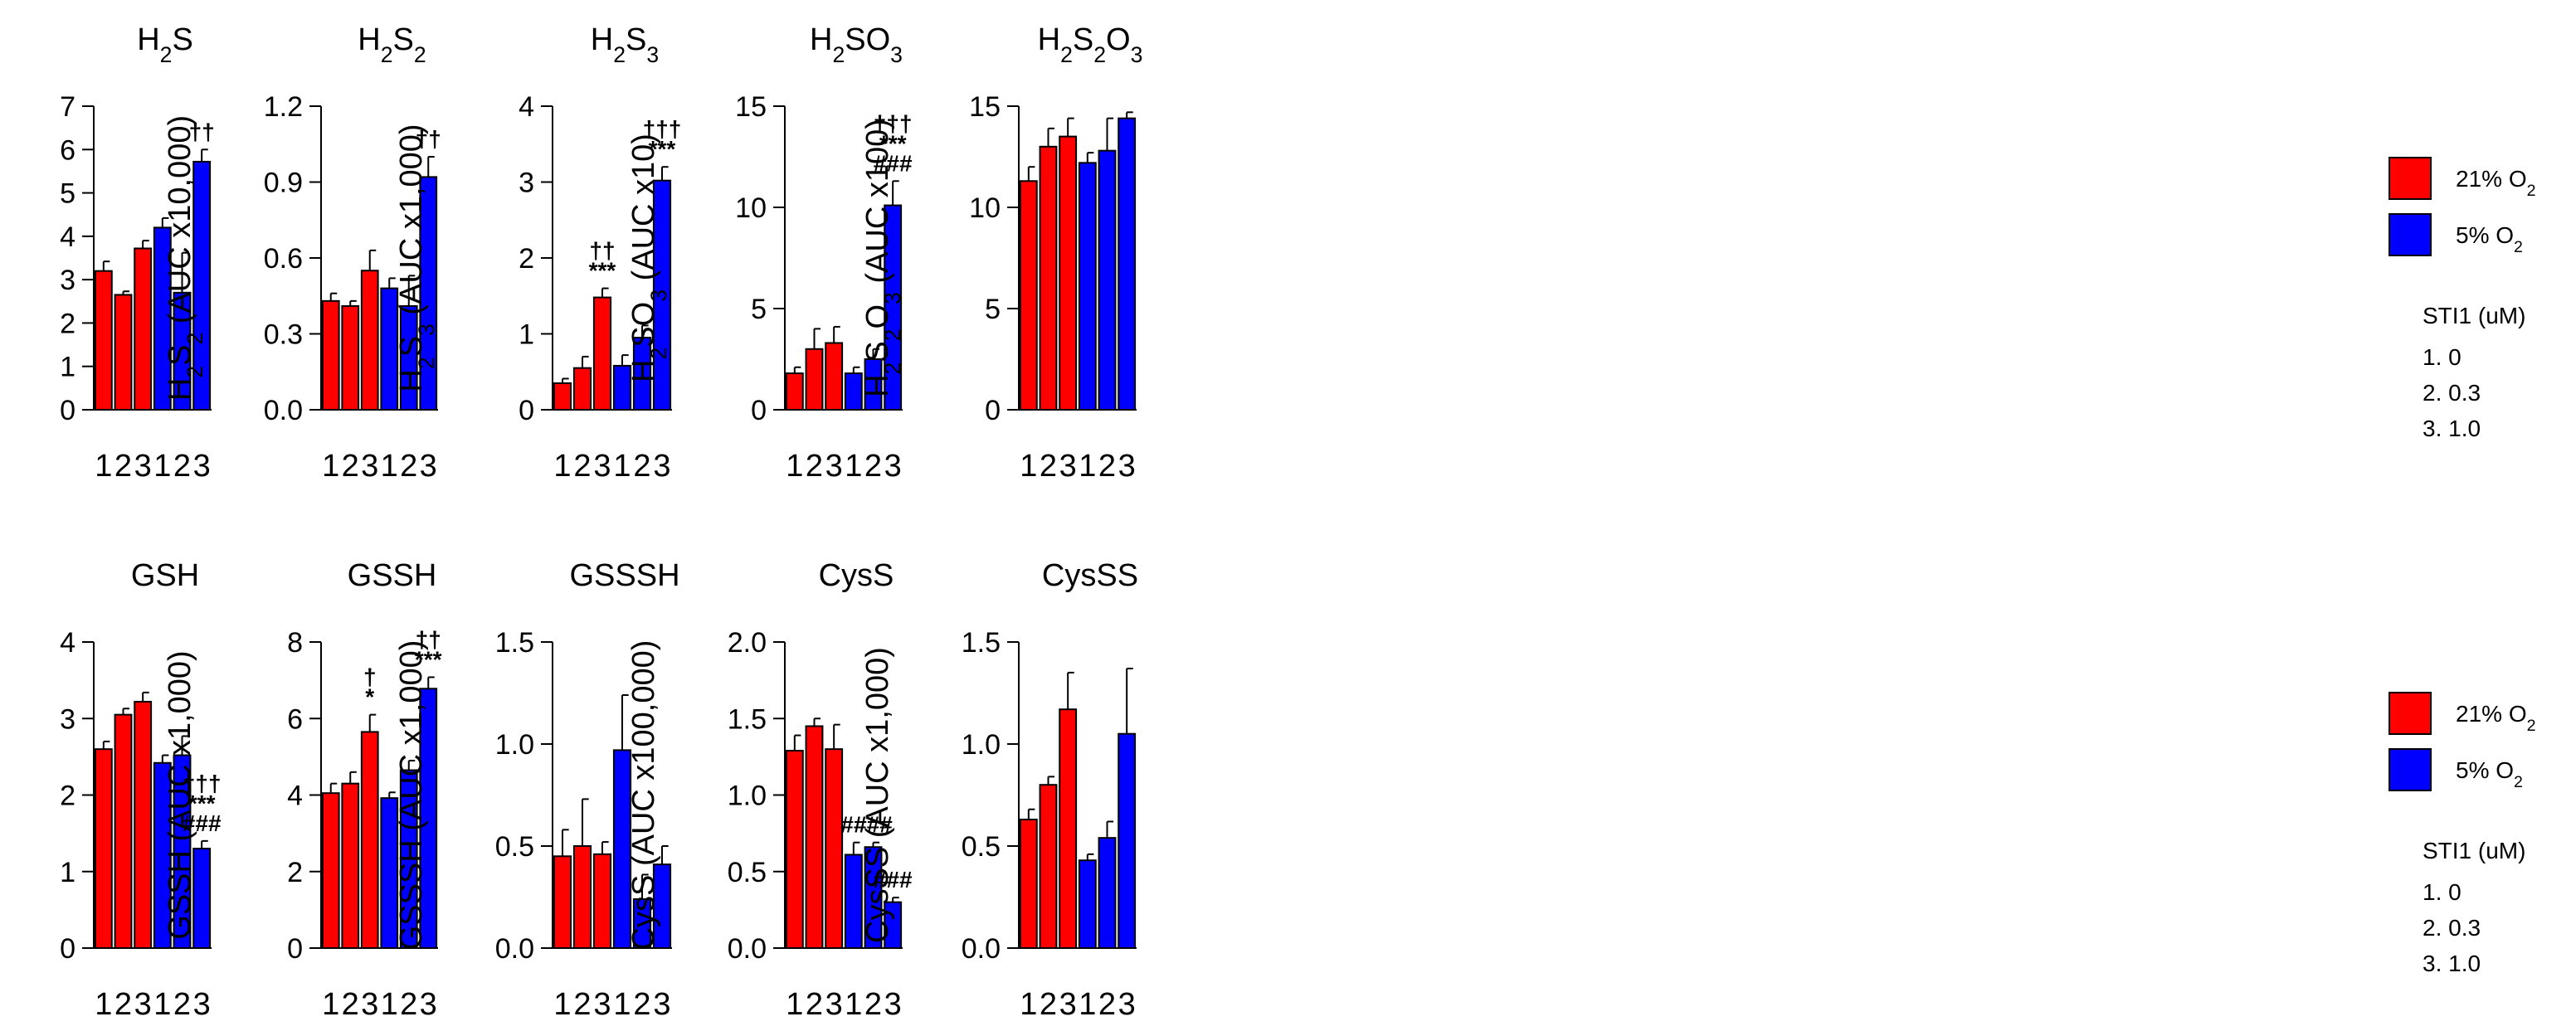  I want to click on y-axis-label: H2S2 (AUC x10,000), so click(185, 258).